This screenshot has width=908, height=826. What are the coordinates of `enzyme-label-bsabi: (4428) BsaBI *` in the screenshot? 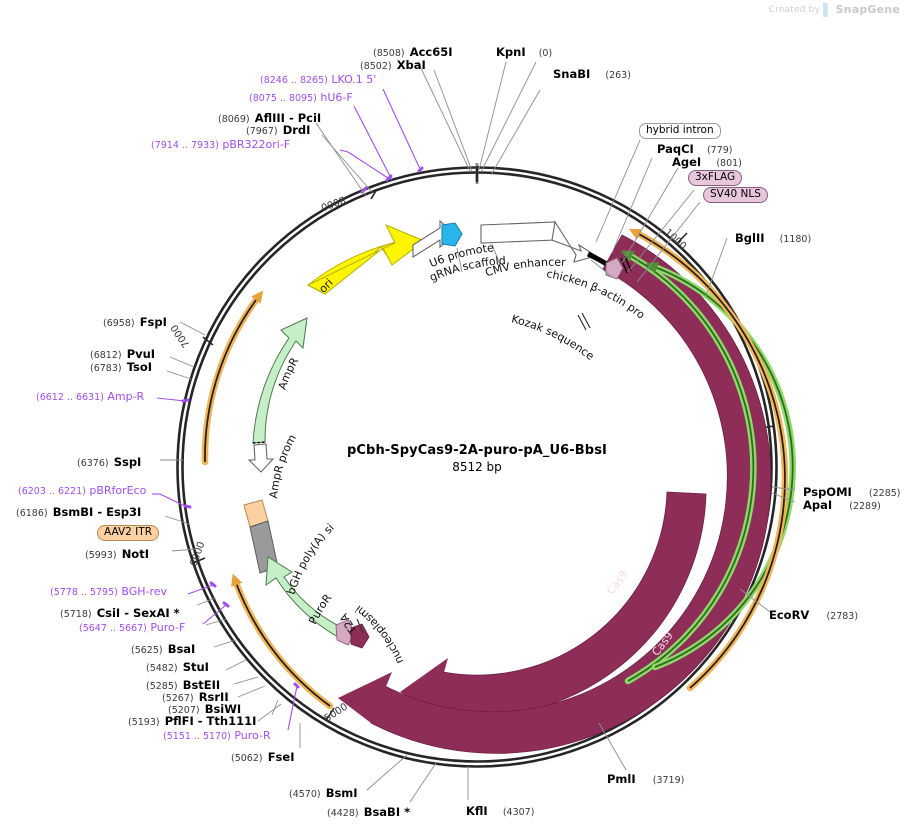 It's located at (369, 812).